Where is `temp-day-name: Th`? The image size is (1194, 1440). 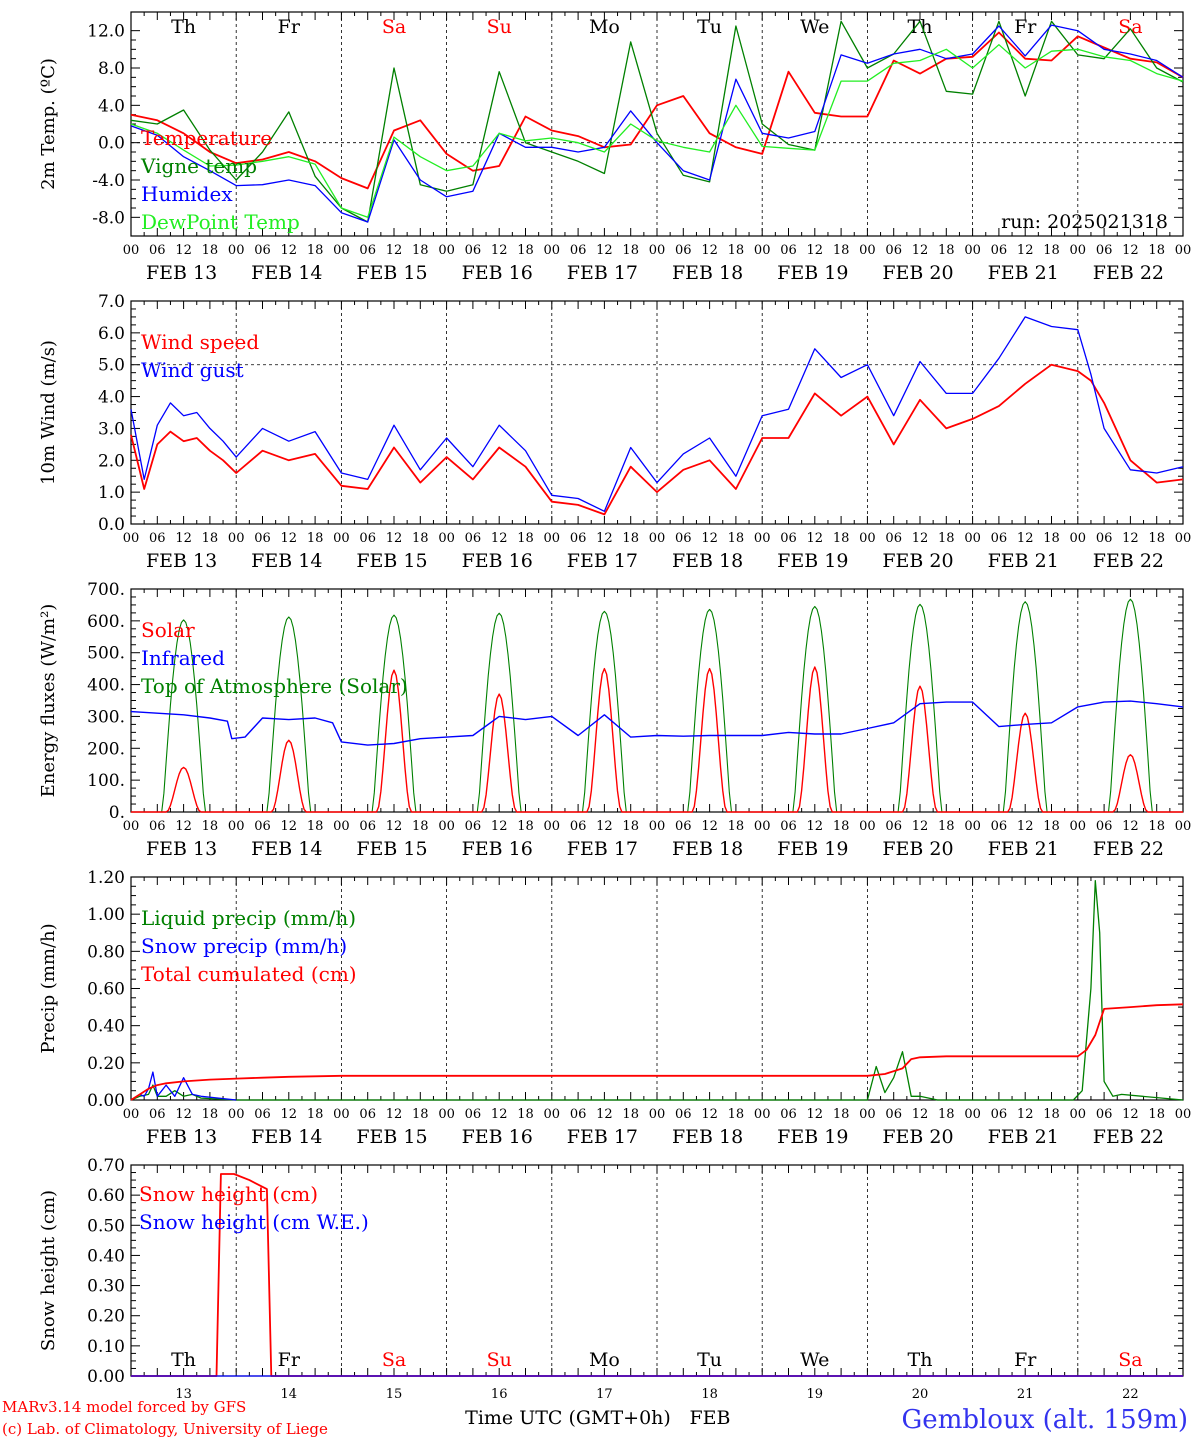
temp-day-name: Th is located at coordinates (183, 27).